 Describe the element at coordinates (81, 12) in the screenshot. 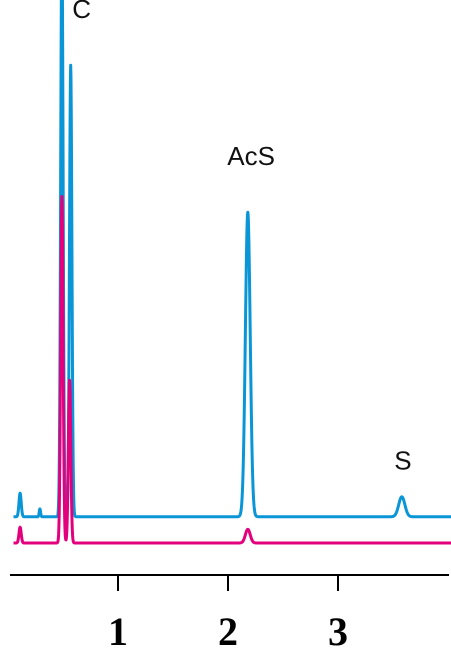

I see `peak-label-c: C` at that location.